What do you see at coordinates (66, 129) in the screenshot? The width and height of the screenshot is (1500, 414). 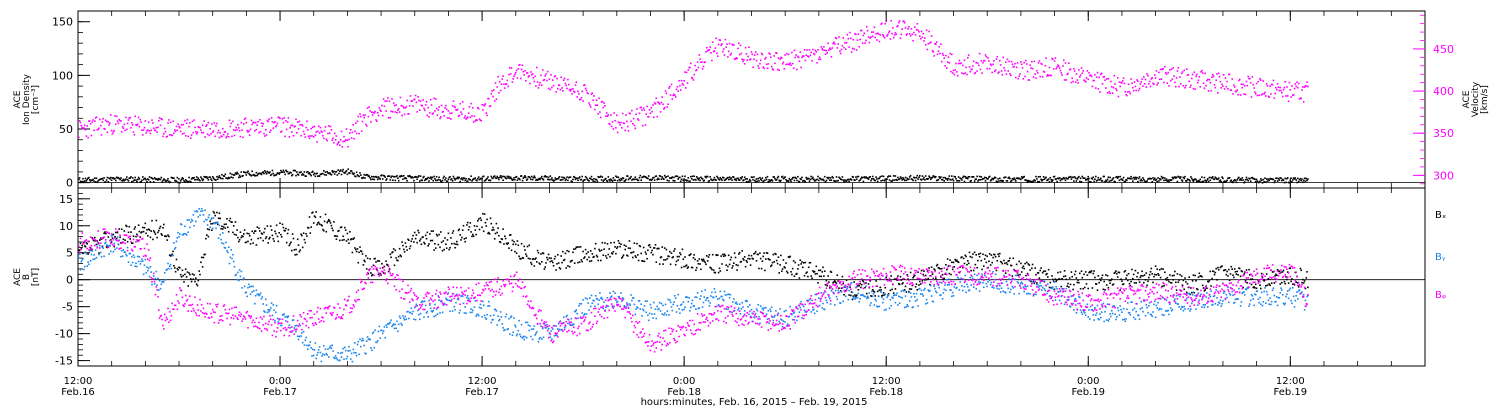 I see `density-tick-label: 50` at bounding box center [66, 129].